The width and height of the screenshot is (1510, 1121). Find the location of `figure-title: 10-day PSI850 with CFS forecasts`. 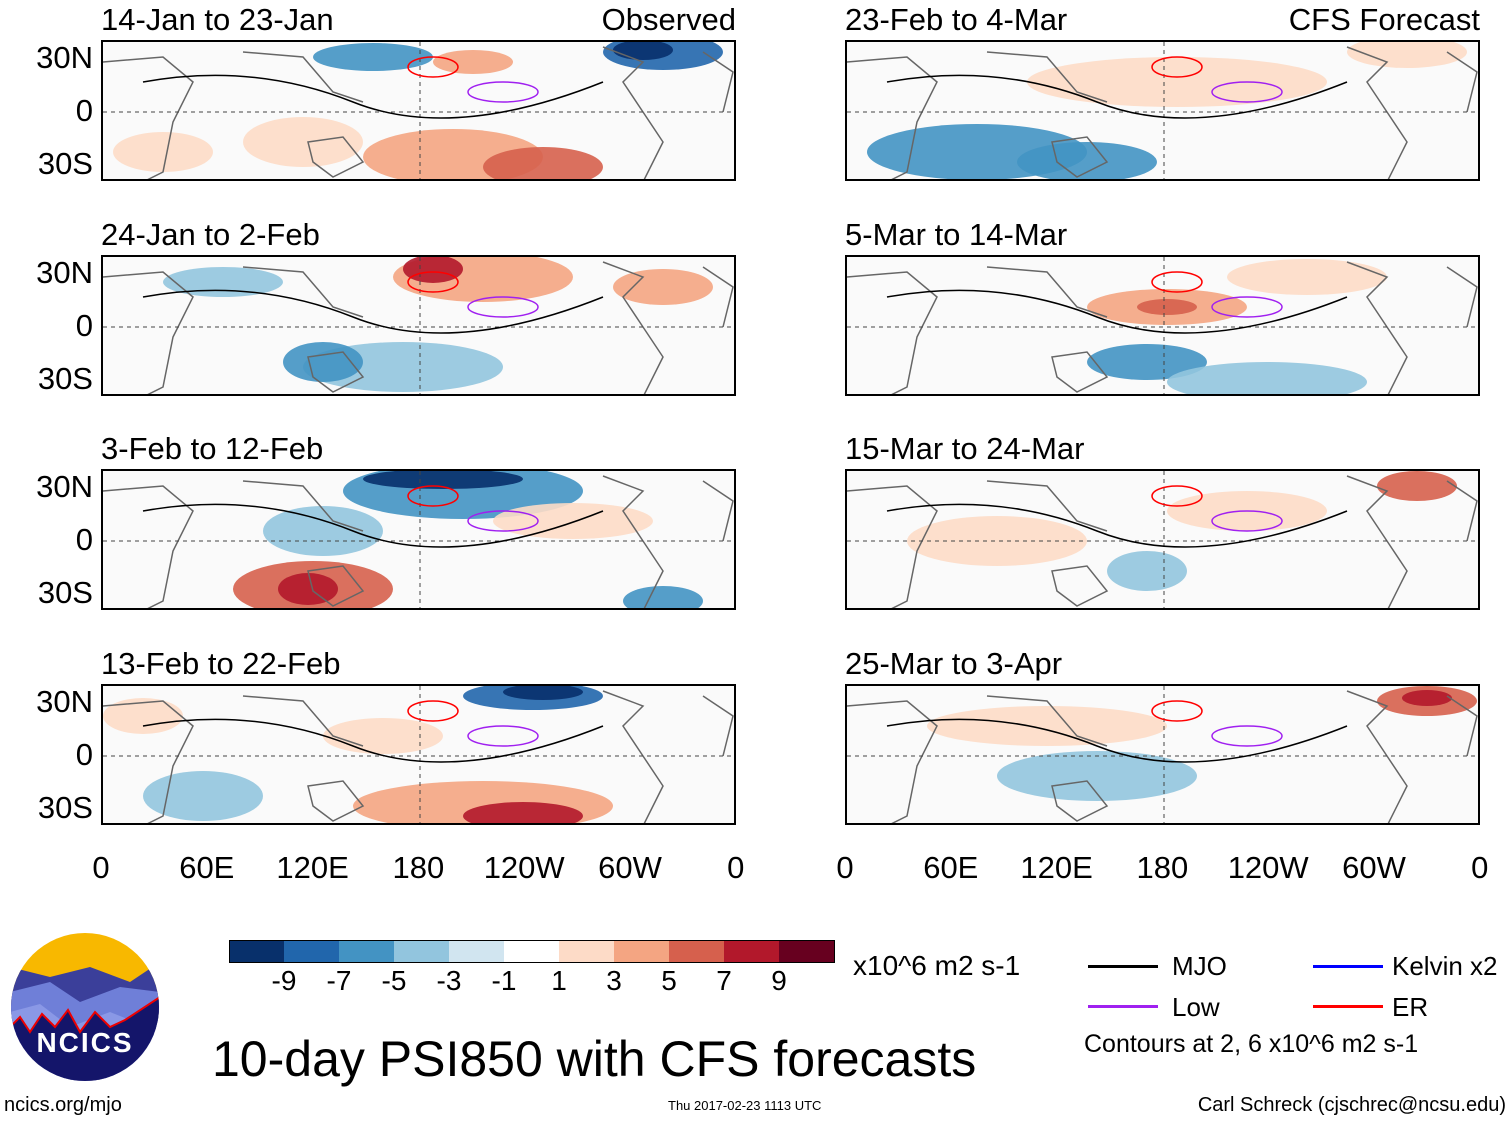

figure-title: 10-day PSI850 with CFS forecasts is located at coordinates (594, 1059).